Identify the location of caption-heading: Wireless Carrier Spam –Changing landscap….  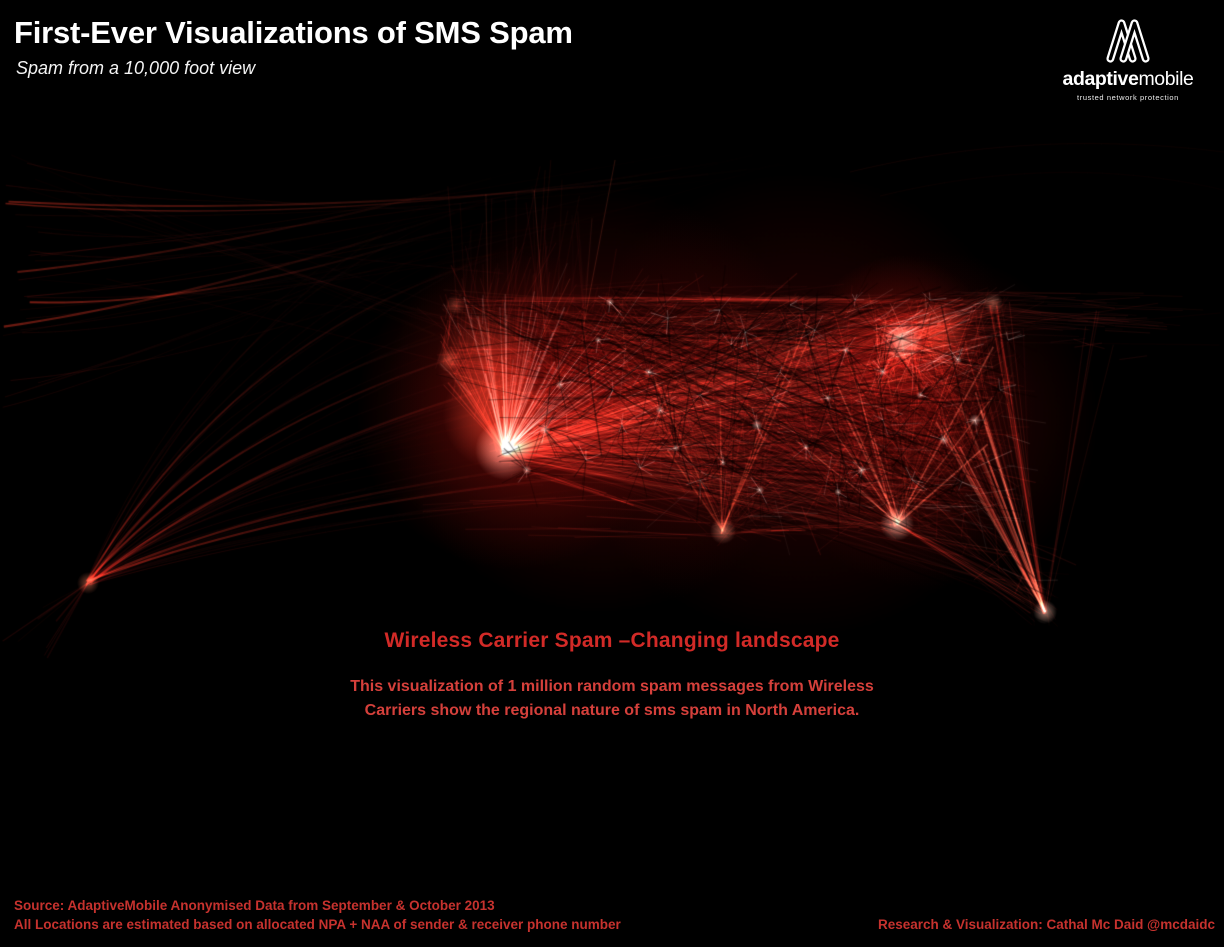
(612, 640).